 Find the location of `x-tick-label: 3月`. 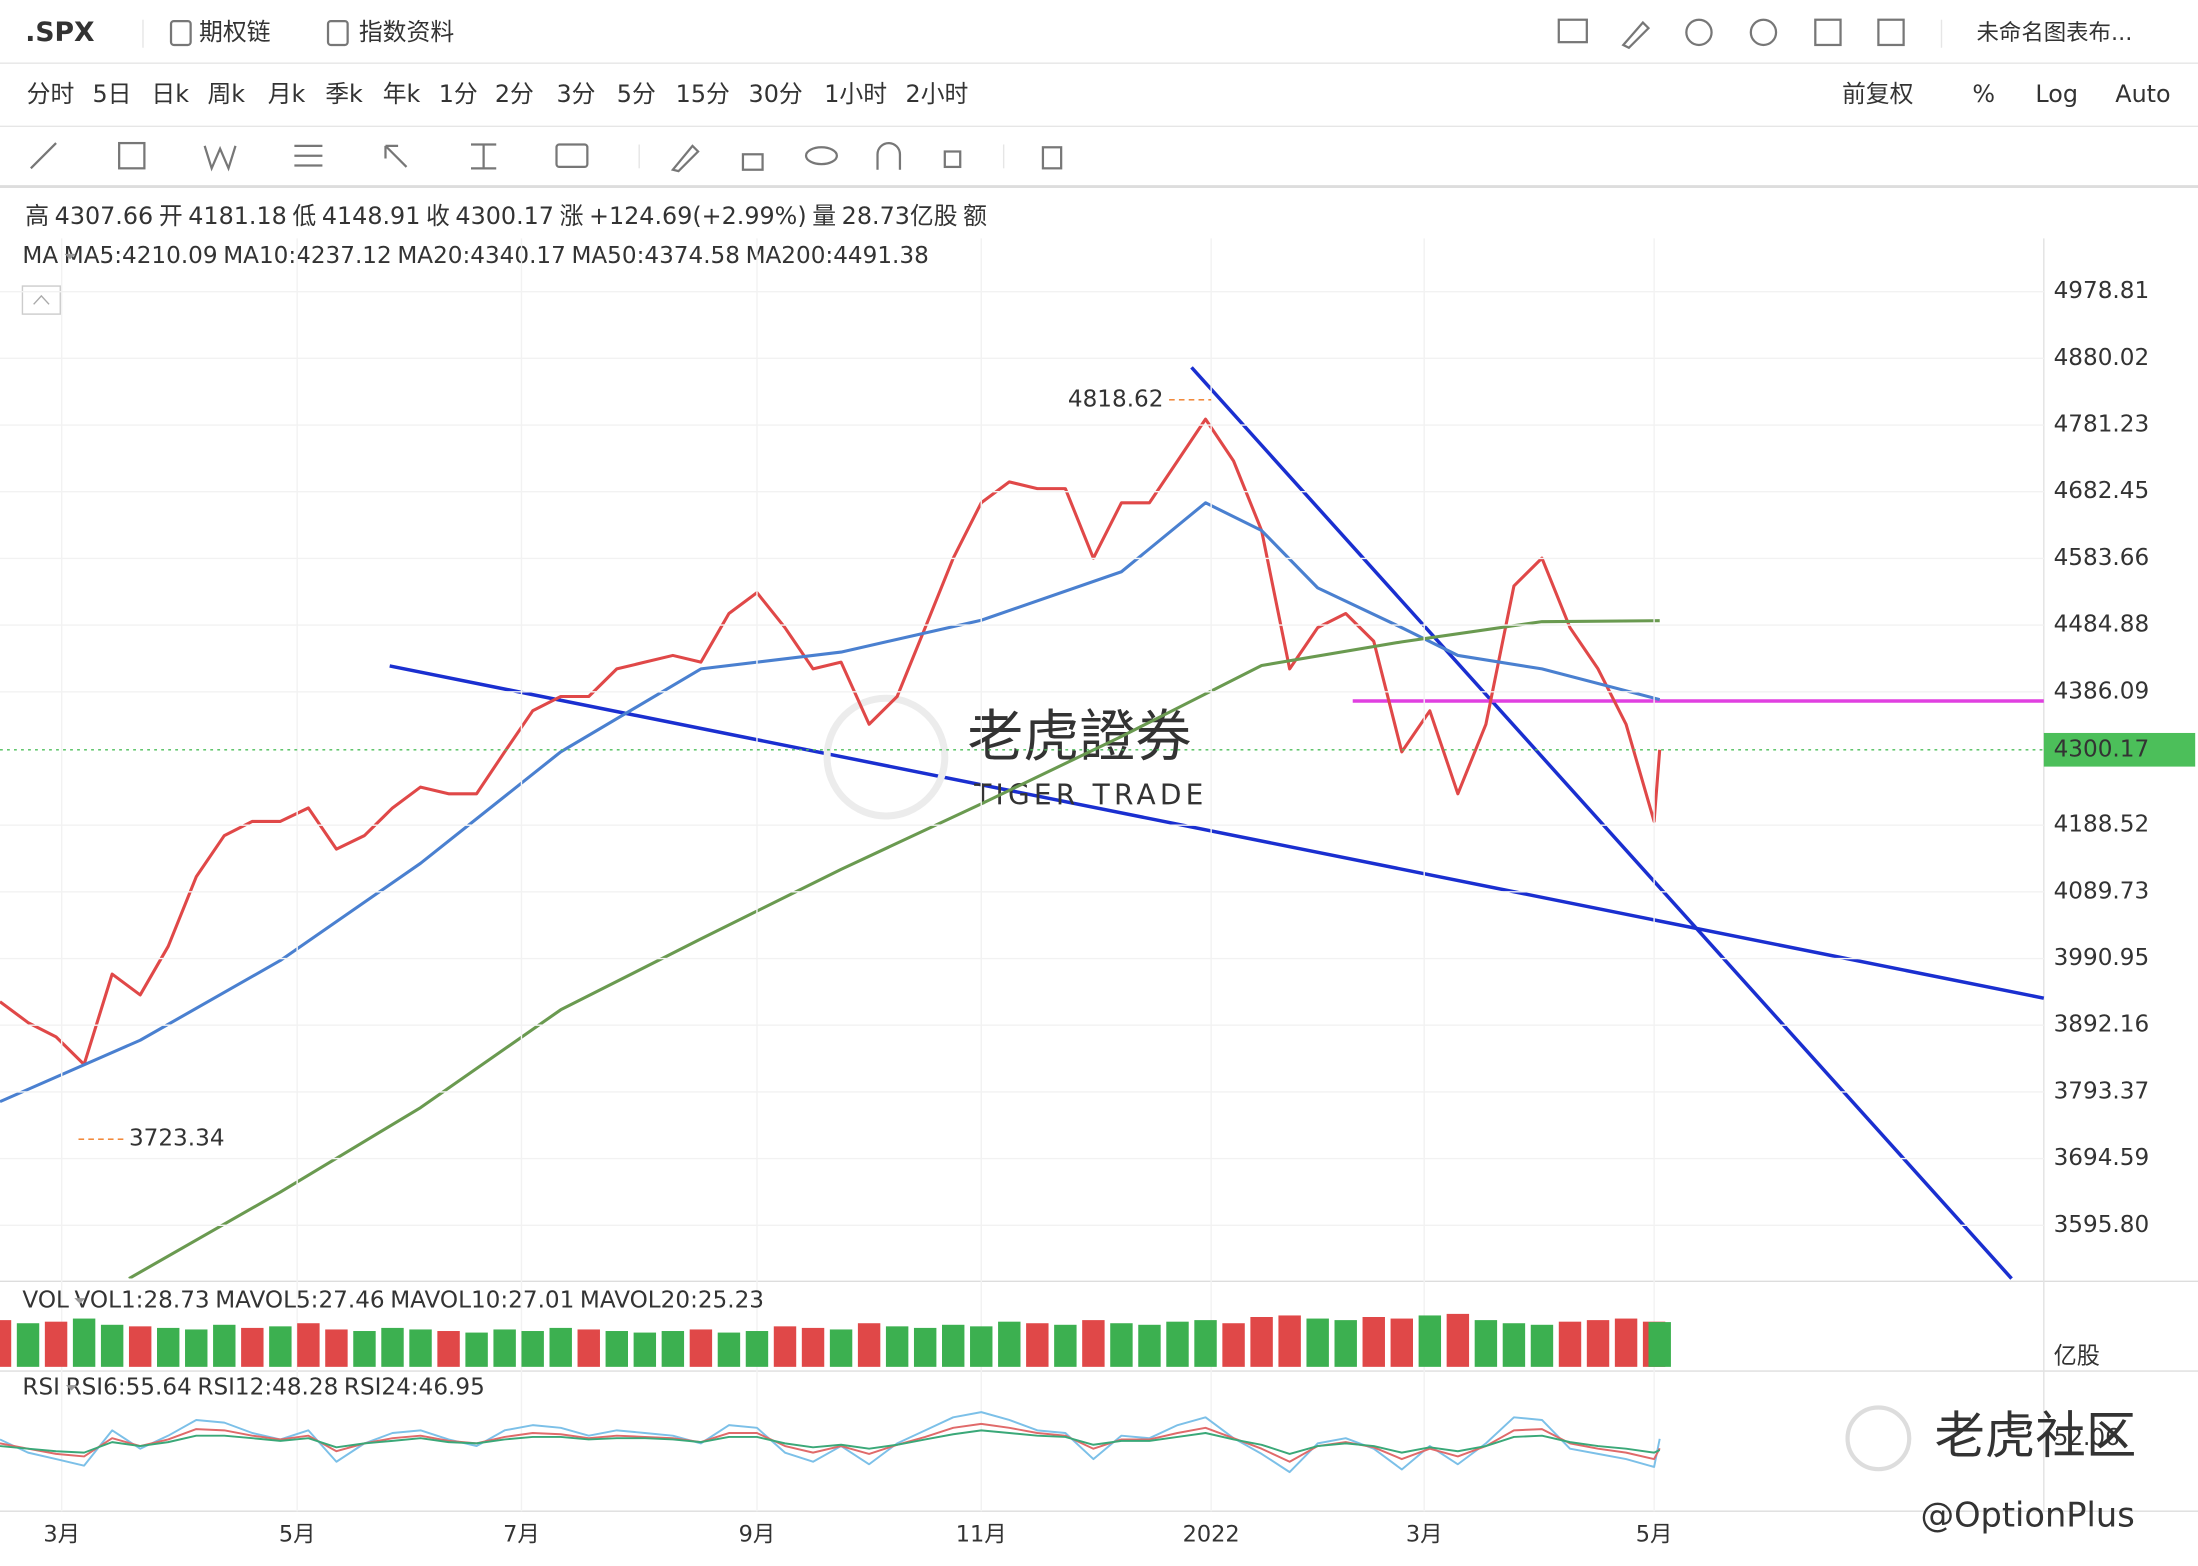

x-tick-label: 3月 is located at coordinates (1424, 1535).